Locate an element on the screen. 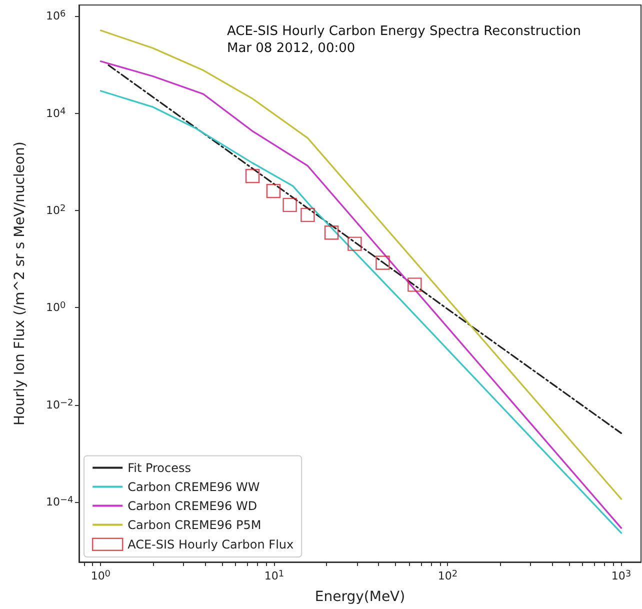  text: Mar 08 2012, 00:00 is located at coordinates (291, 48).